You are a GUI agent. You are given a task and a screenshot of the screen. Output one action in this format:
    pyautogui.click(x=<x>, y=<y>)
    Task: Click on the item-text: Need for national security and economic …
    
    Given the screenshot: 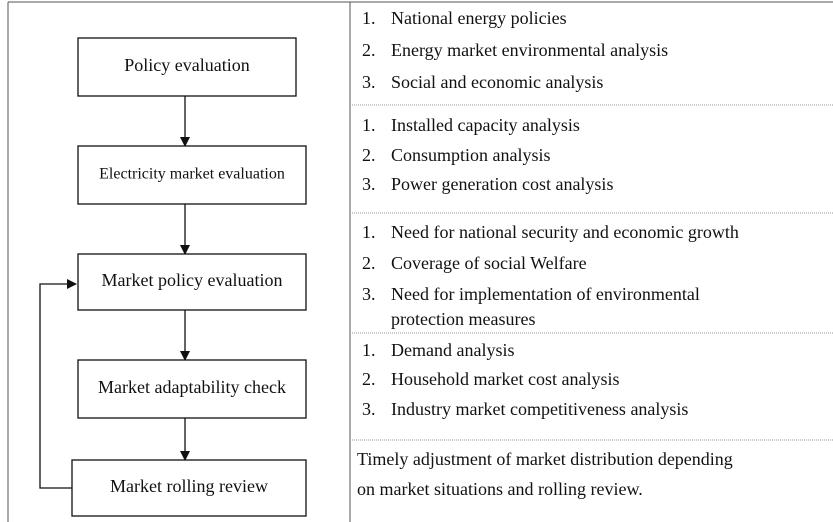 What is the action you would take?
    pyautogui.click(x=565, y=232)
    